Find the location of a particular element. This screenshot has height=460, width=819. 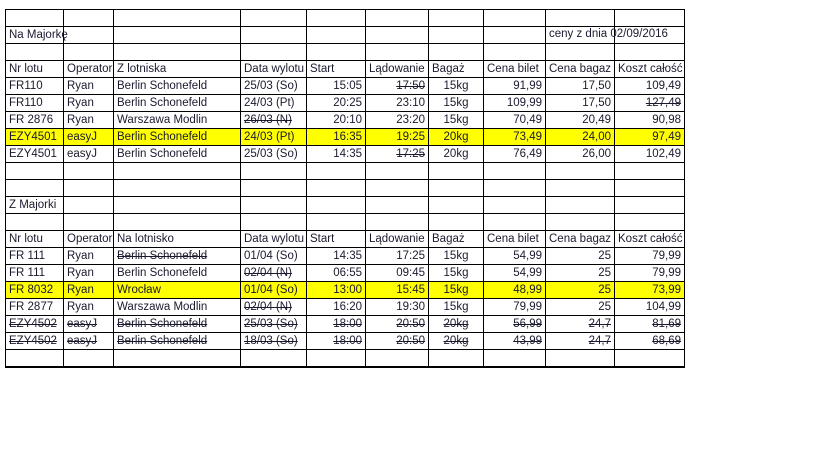

cell-total-cost: 73,99 is located at coordinates (649, 290).